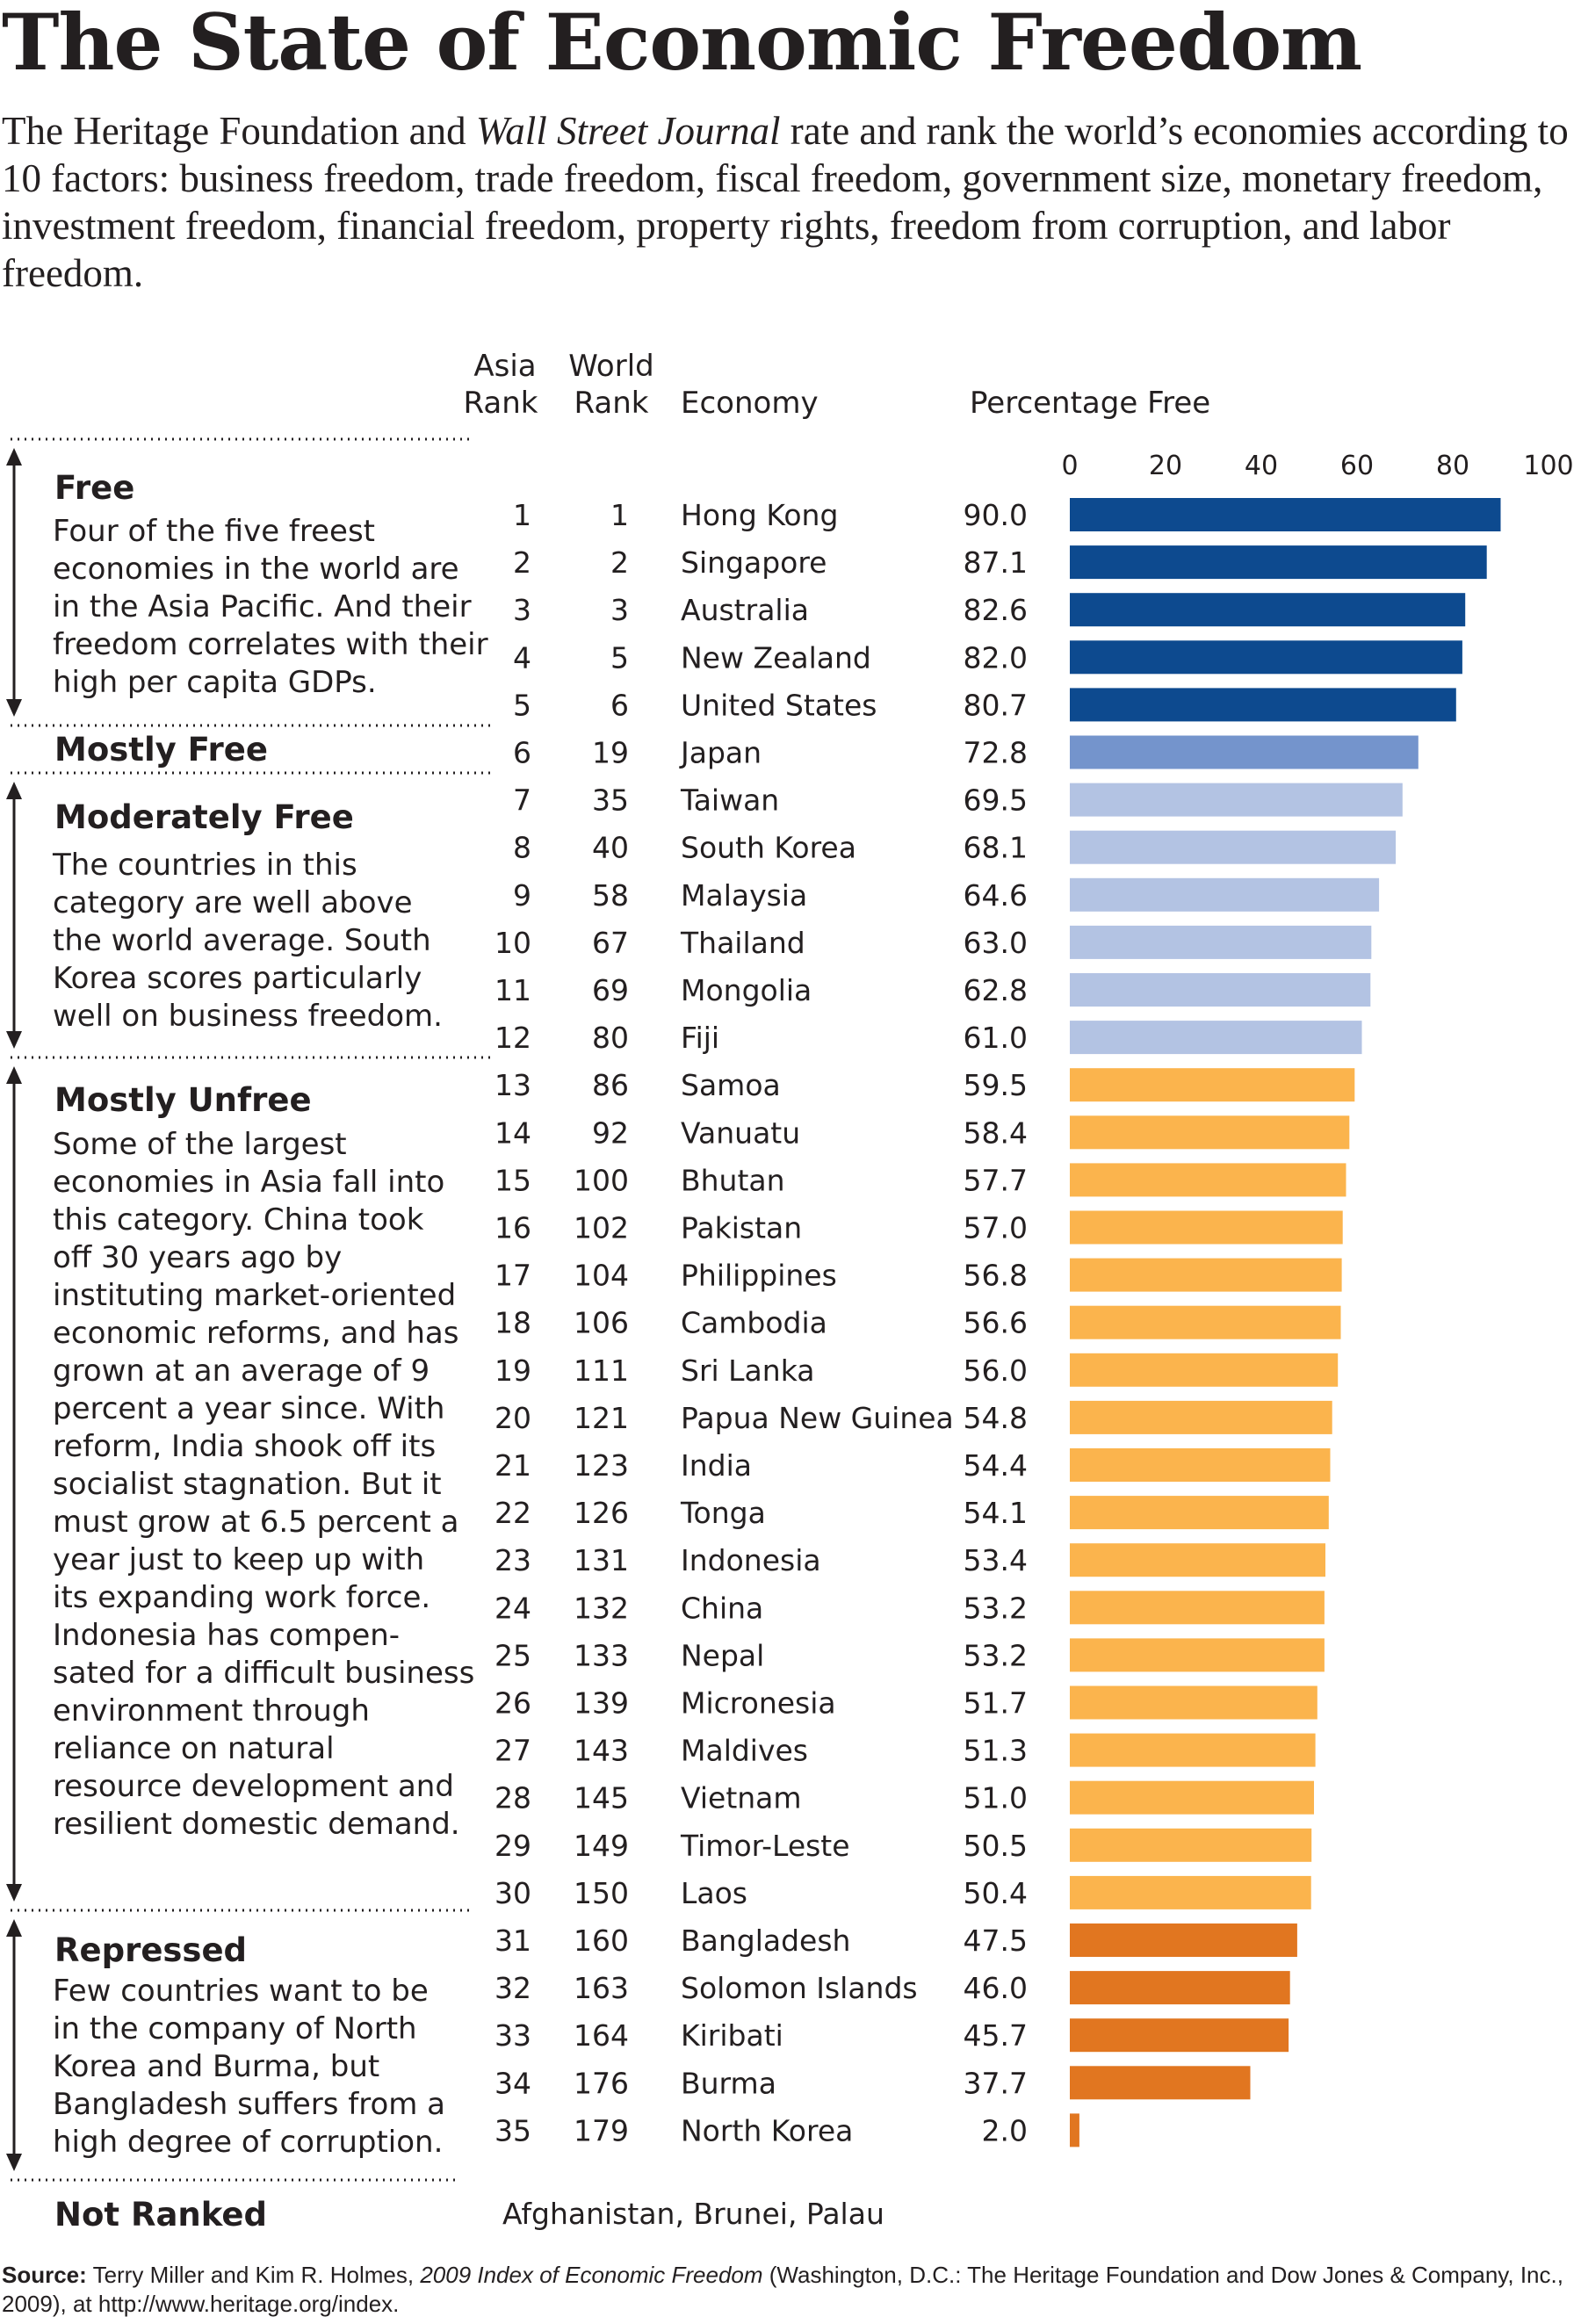 This screenshot has width=1581, height=2324. Describe the element at coordinates (601, 1608) in the screenshot. I see `world-rank-cell: 132` at that location.